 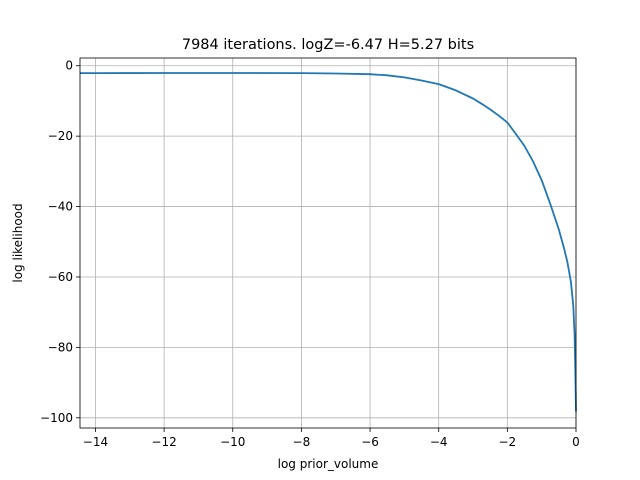 What do you see at coordinates (439, 442) in the screenshot?
I see `x-tick-label: −4` at bounding box center [439, 442].